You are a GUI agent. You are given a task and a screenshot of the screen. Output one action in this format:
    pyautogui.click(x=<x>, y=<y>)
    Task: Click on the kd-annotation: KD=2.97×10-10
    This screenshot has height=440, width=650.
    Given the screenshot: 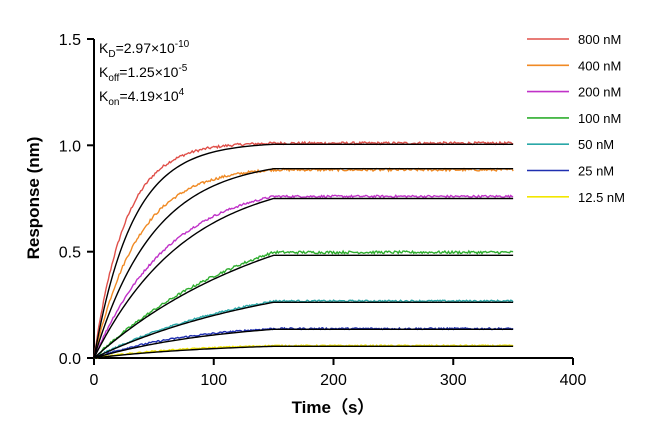 What is the action you would take?
    pyautogui.click(x=144, y=49)
    